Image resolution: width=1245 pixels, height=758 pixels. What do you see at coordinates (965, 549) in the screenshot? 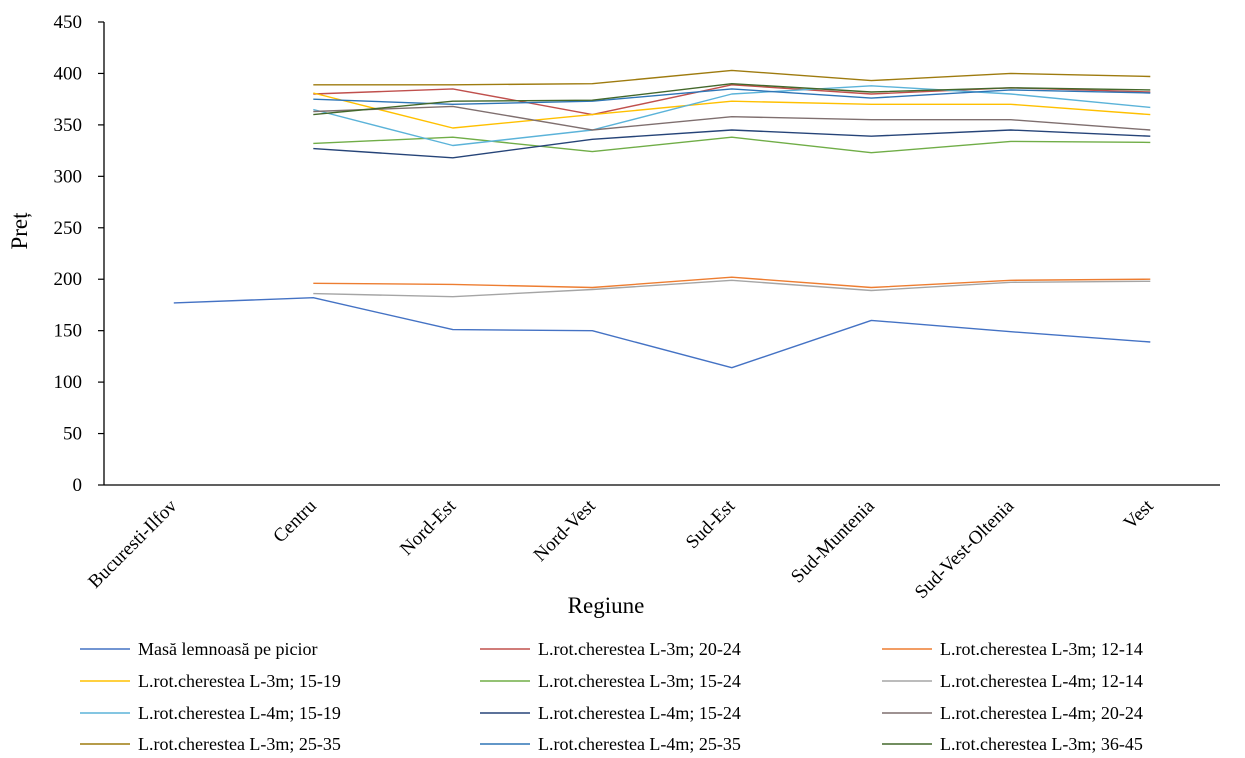
I see `x-tick-label: Sud-Vest-Oltenia` at bounding box center [965, 549].